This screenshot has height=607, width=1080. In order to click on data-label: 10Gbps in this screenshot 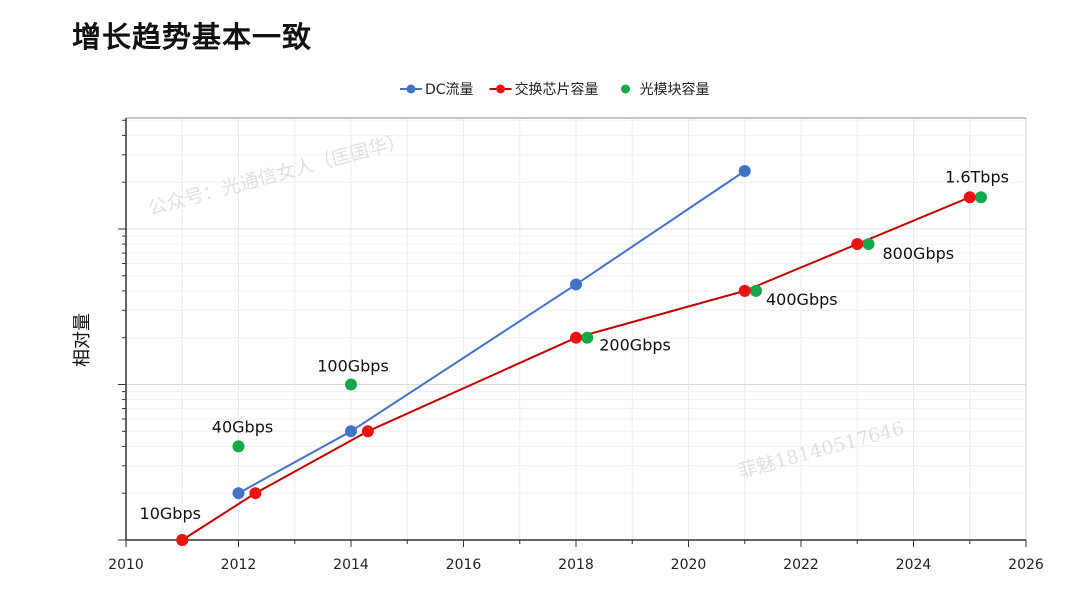, I will do `click(170, 513)`.